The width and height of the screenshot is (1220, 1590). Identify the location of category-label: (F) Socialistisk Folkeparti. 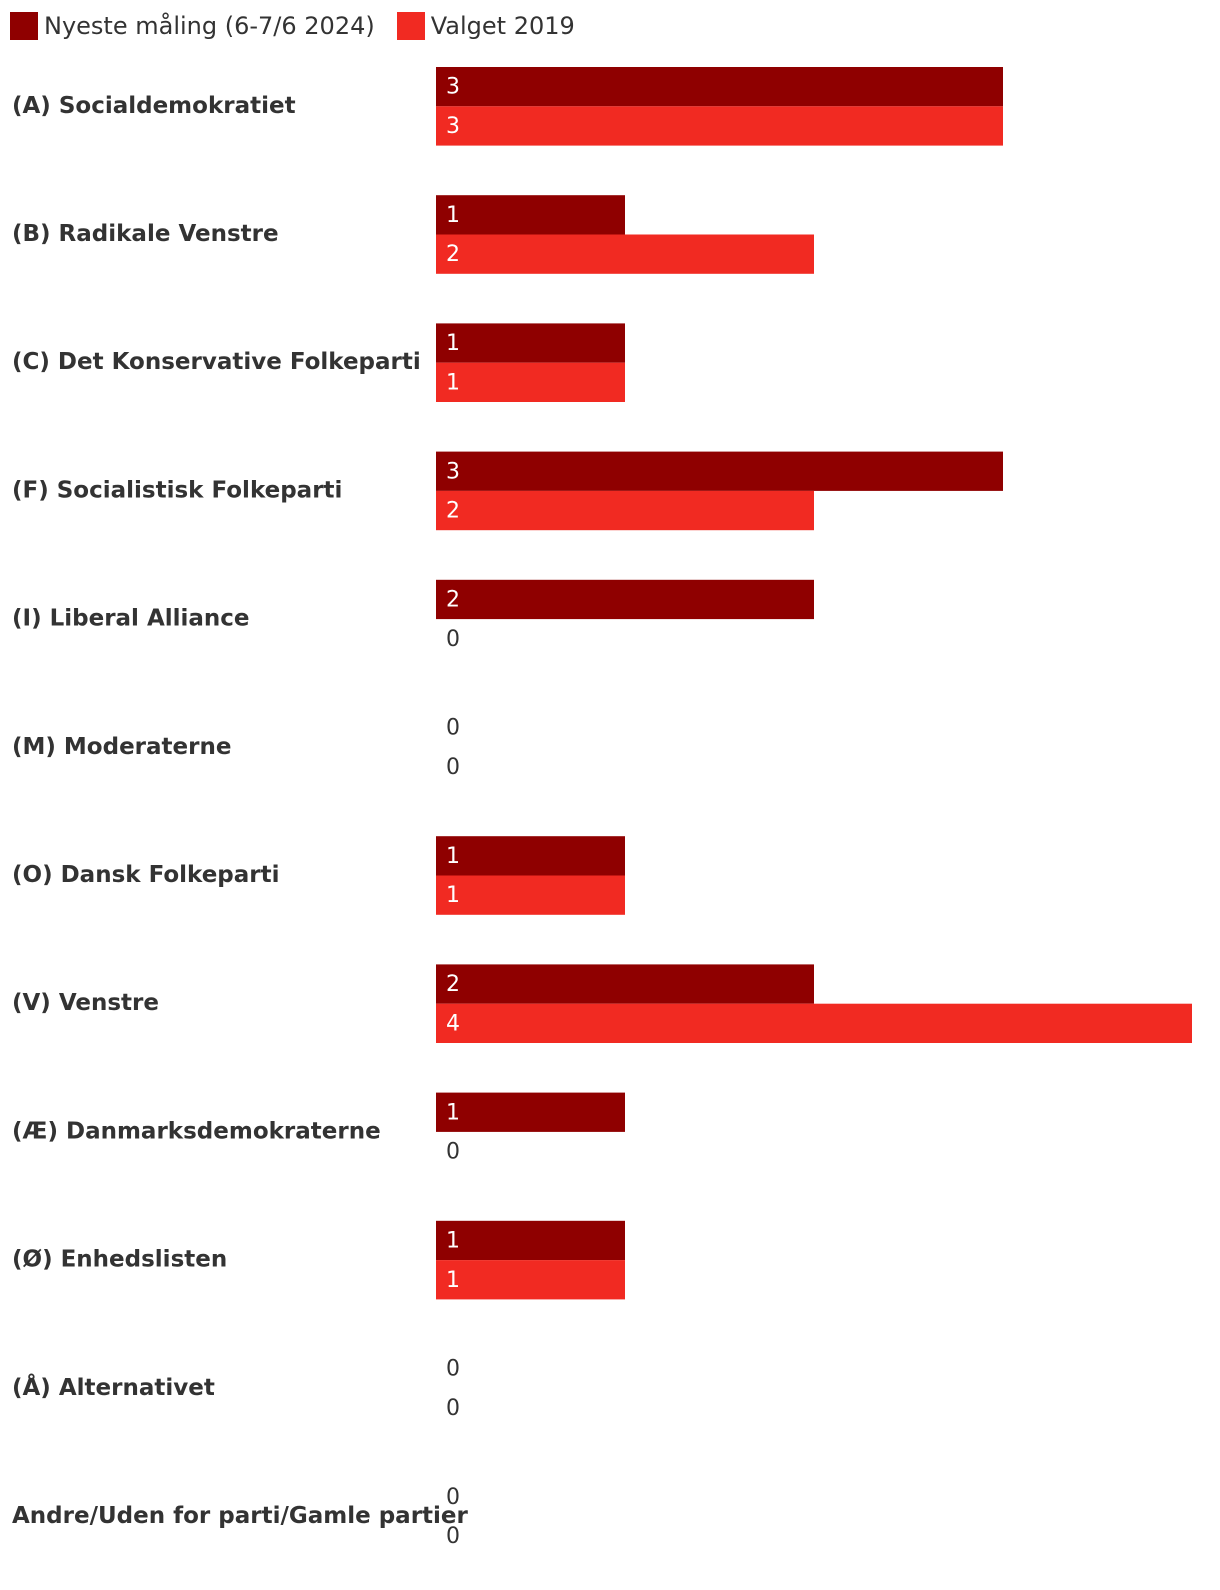
(177, 490).